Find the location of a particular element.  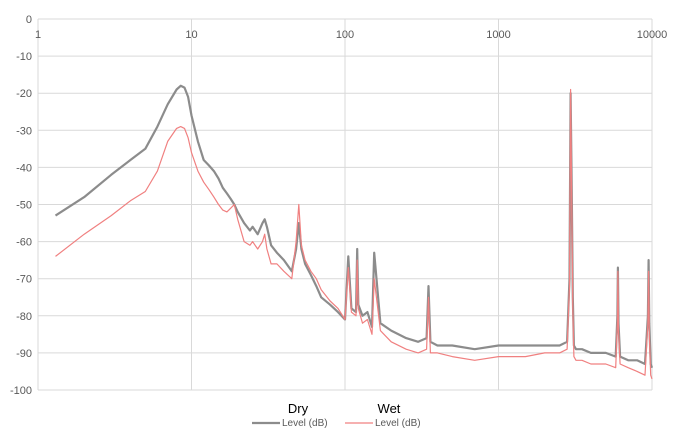

y-tick-label: -40 is located at coordinates (24, 168).